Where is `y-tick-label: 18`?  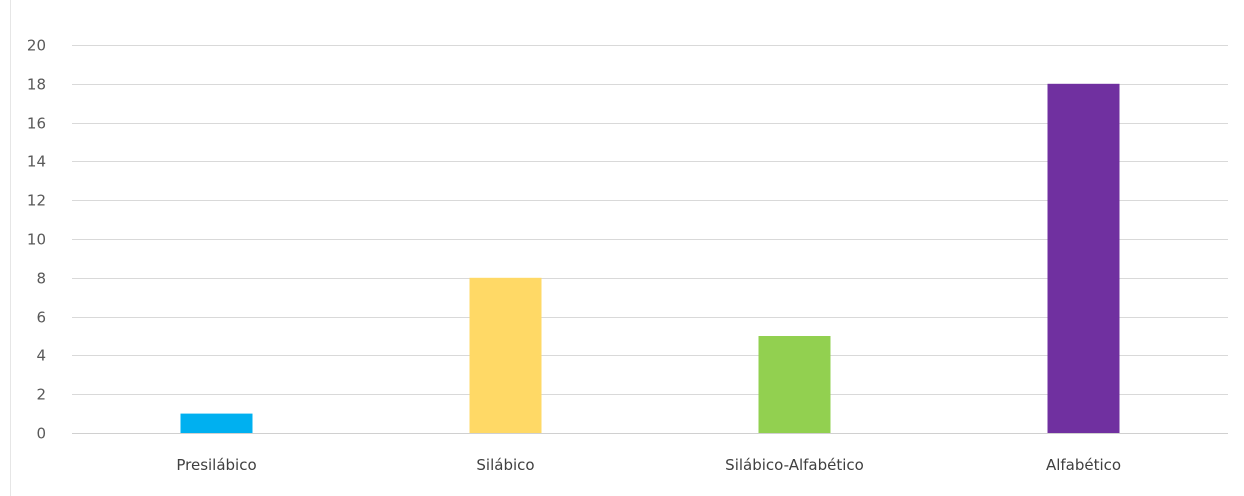
y-tick-label: 18 is located at coordinates (36, 85).